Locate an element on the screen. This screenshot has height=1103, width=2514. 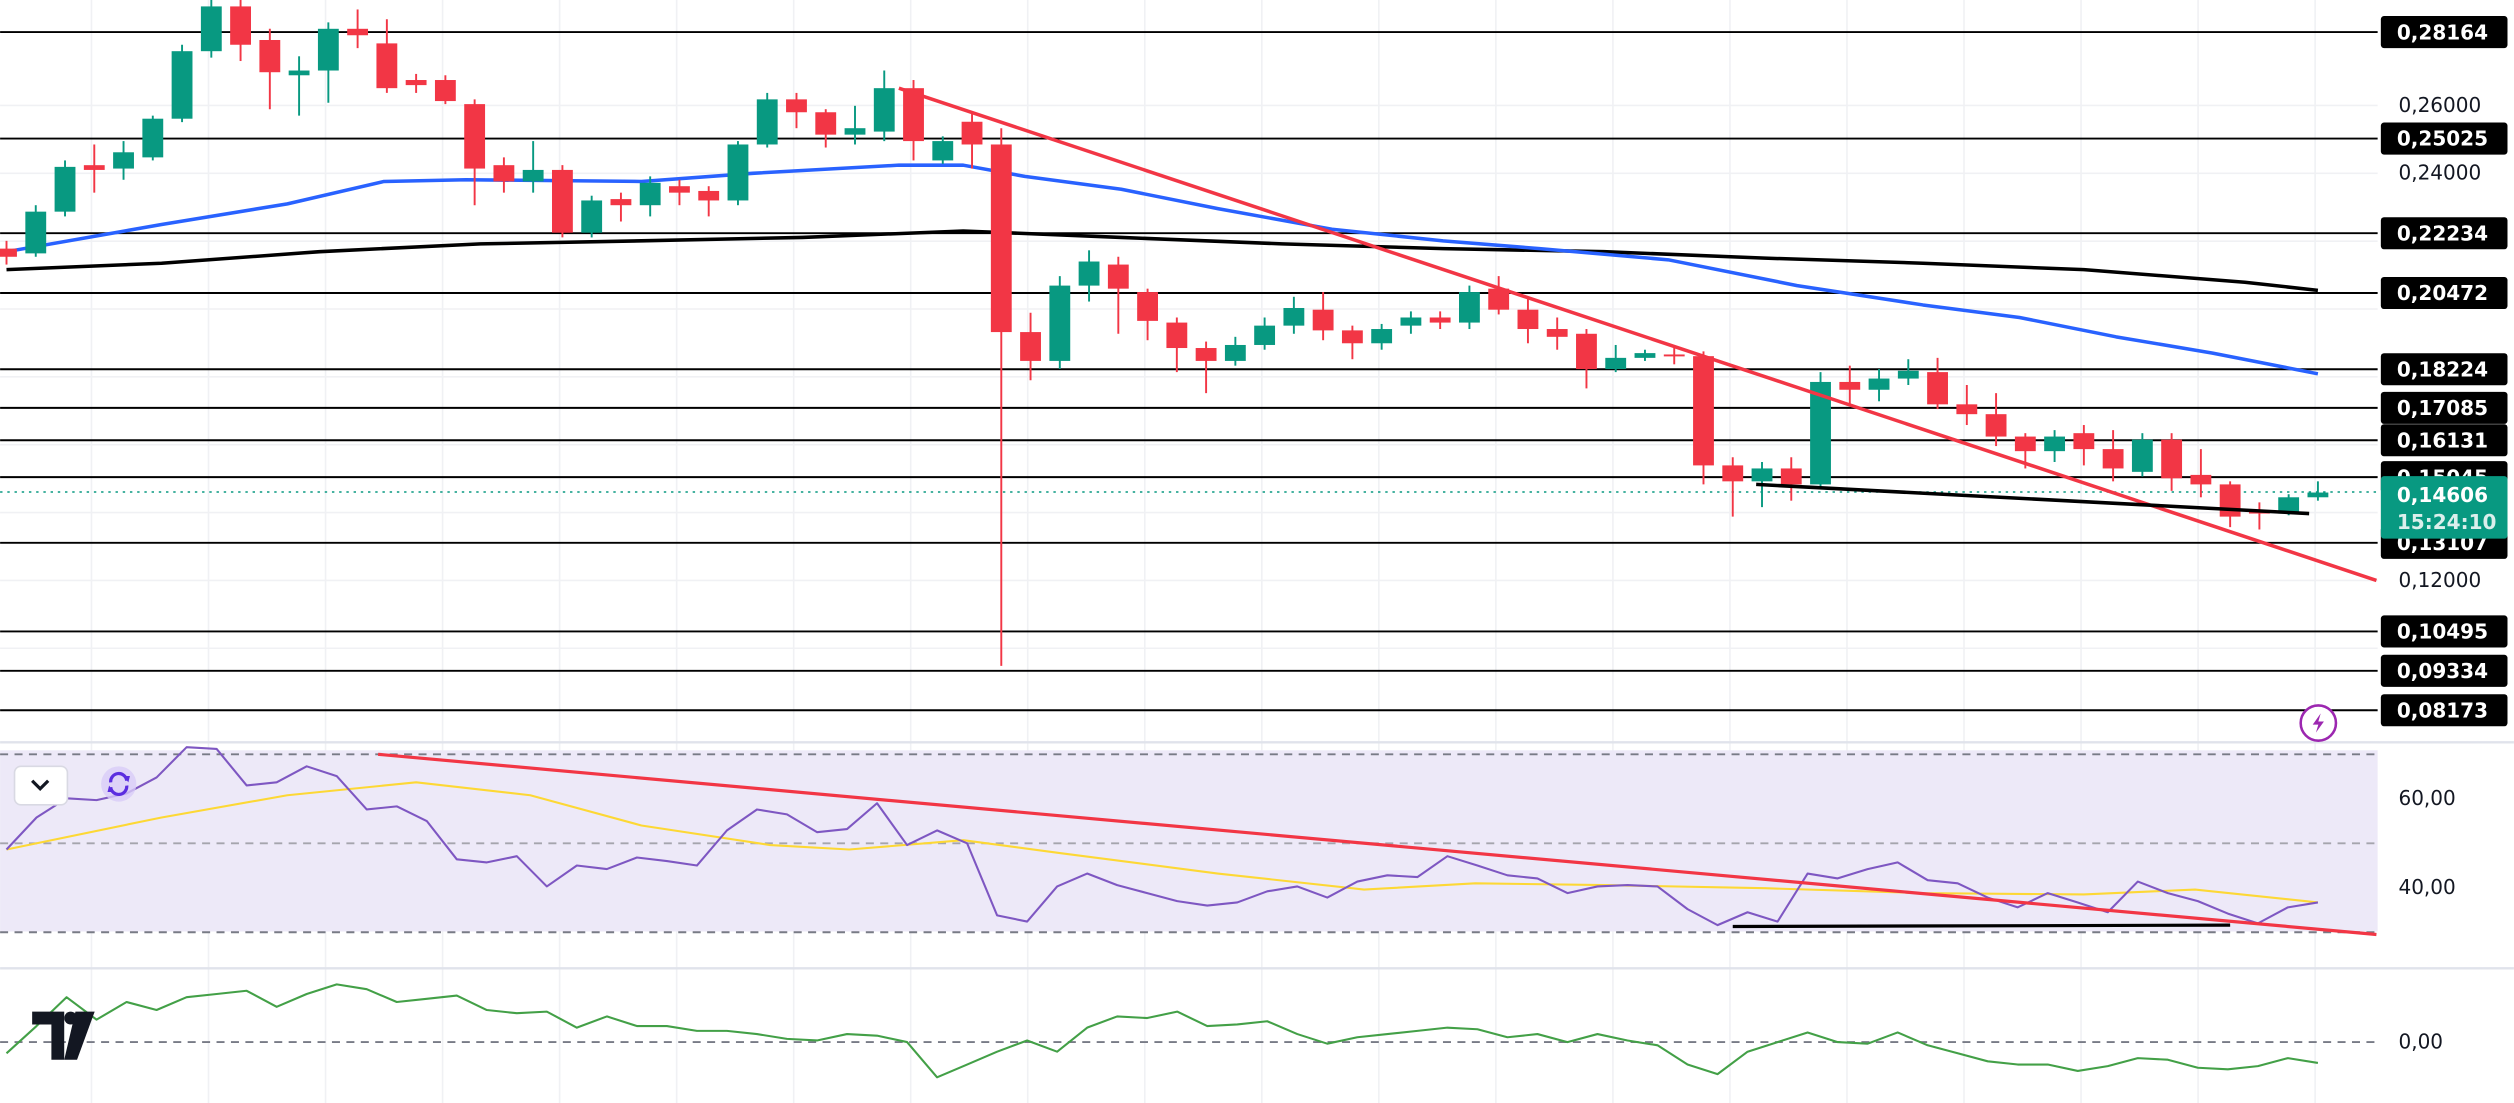
chevron-down-icon is located at coordinates (40, 785).